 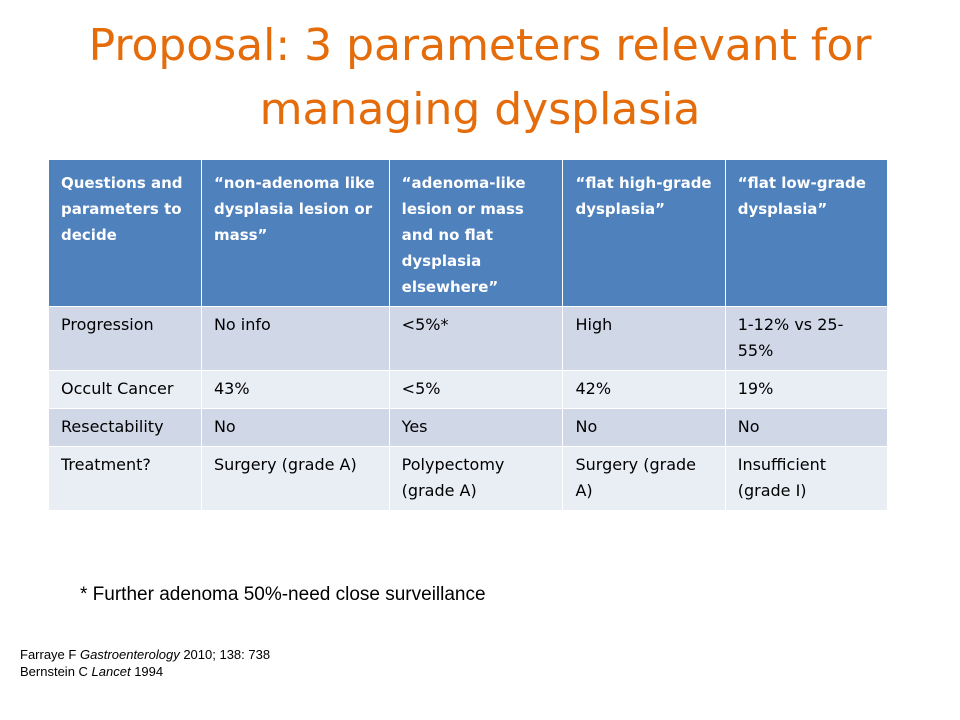 I want to click on reference-author: Bernstein C, so click(x=56, y=671).